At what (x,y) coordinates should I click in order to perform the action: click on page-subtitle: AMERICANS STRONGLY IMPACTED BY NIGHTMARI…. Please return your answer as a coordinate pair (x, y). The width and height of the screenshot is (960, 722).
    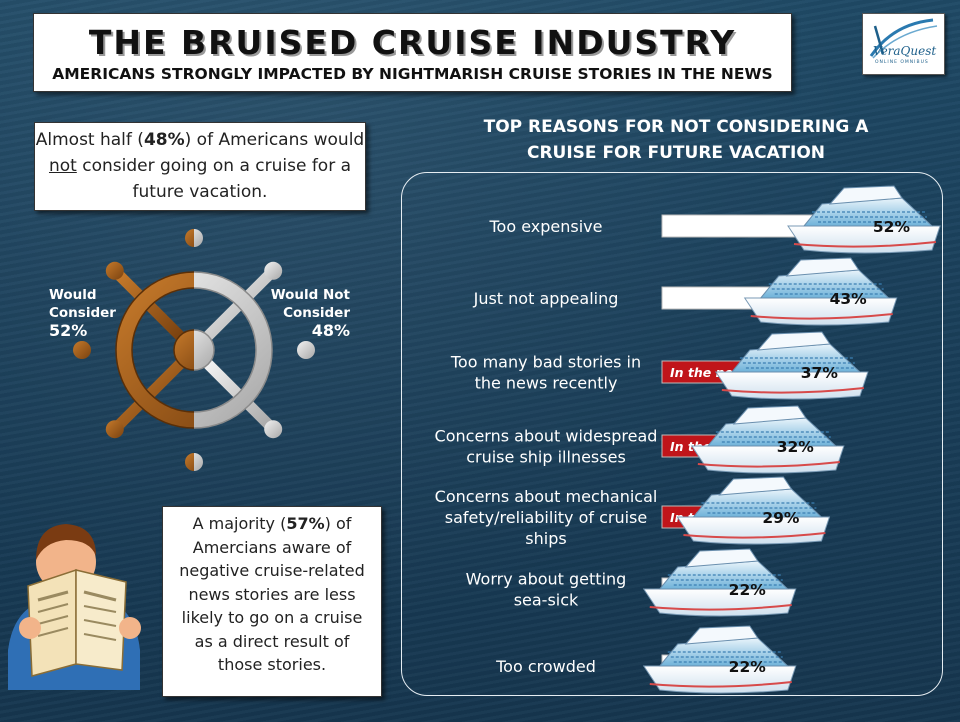
    Looking at the image, I should click on (412, 74).